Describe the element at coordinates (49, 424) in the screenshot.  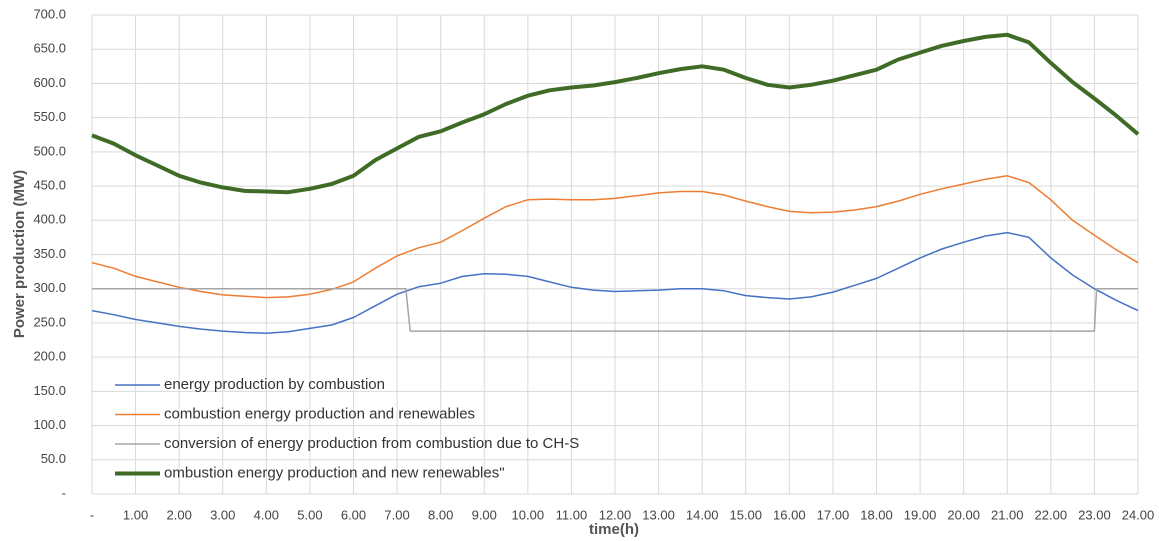
I see `y-tick-label: 100.0` at that location.